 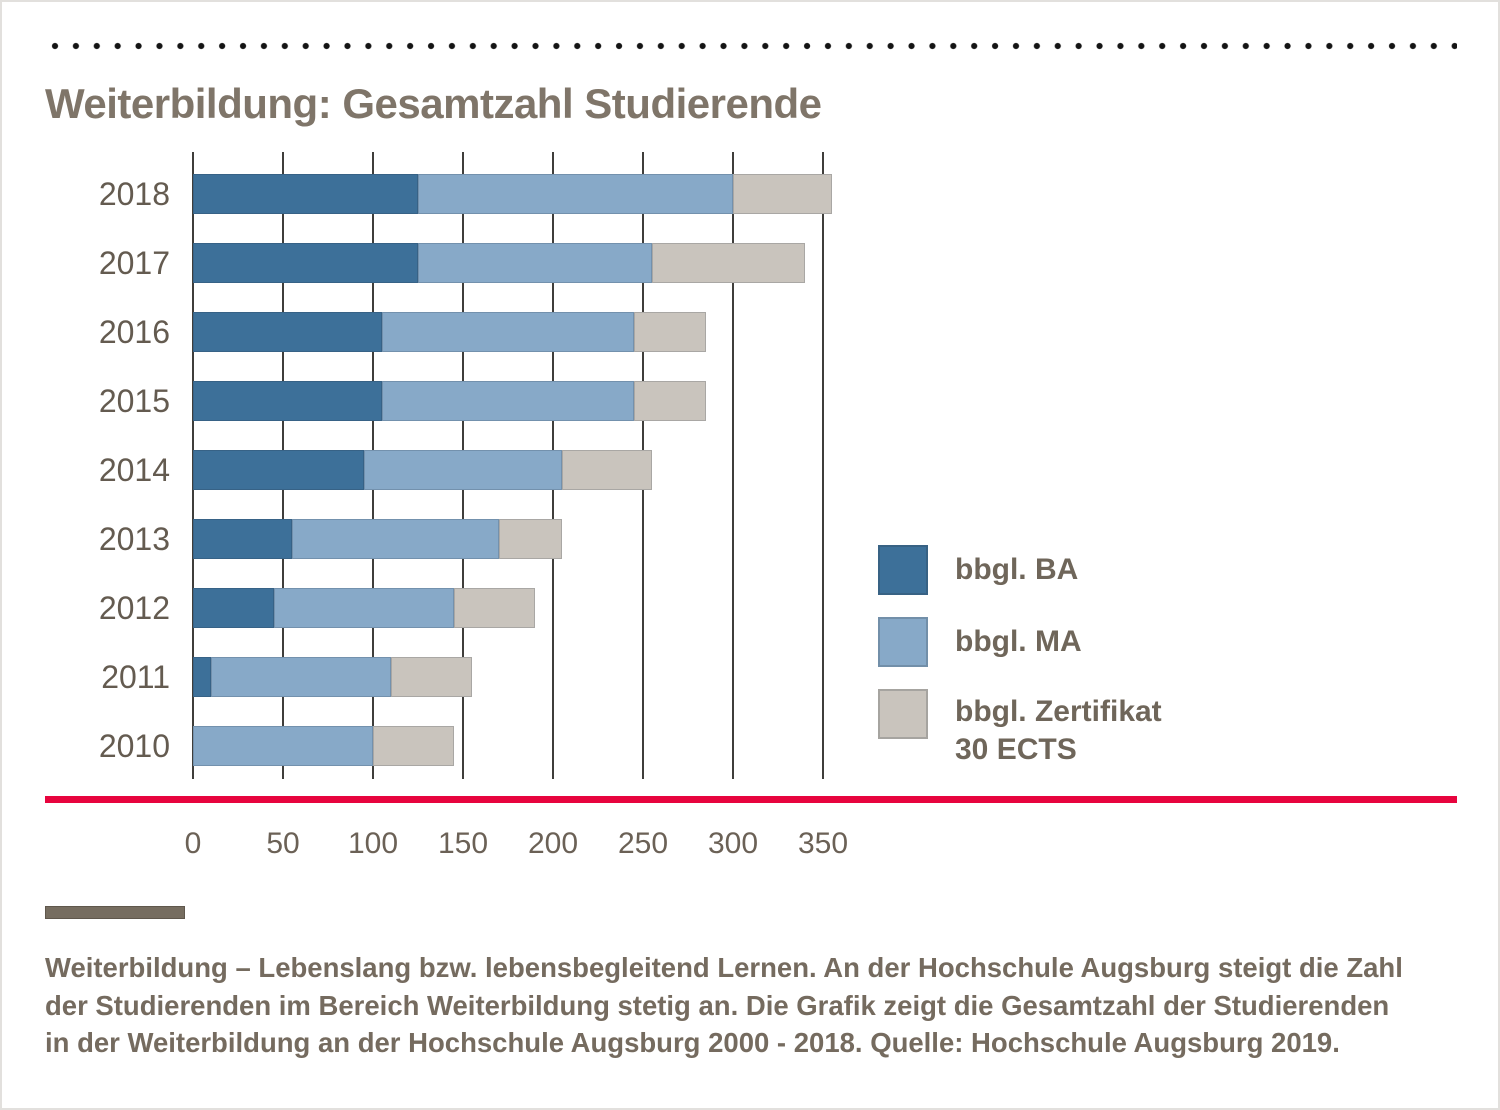 What do you see at coordinates (1017, 569) in the screenshot?
I see `legend-label-ba: bbgl. BA` at bounding box center [1017, 569].